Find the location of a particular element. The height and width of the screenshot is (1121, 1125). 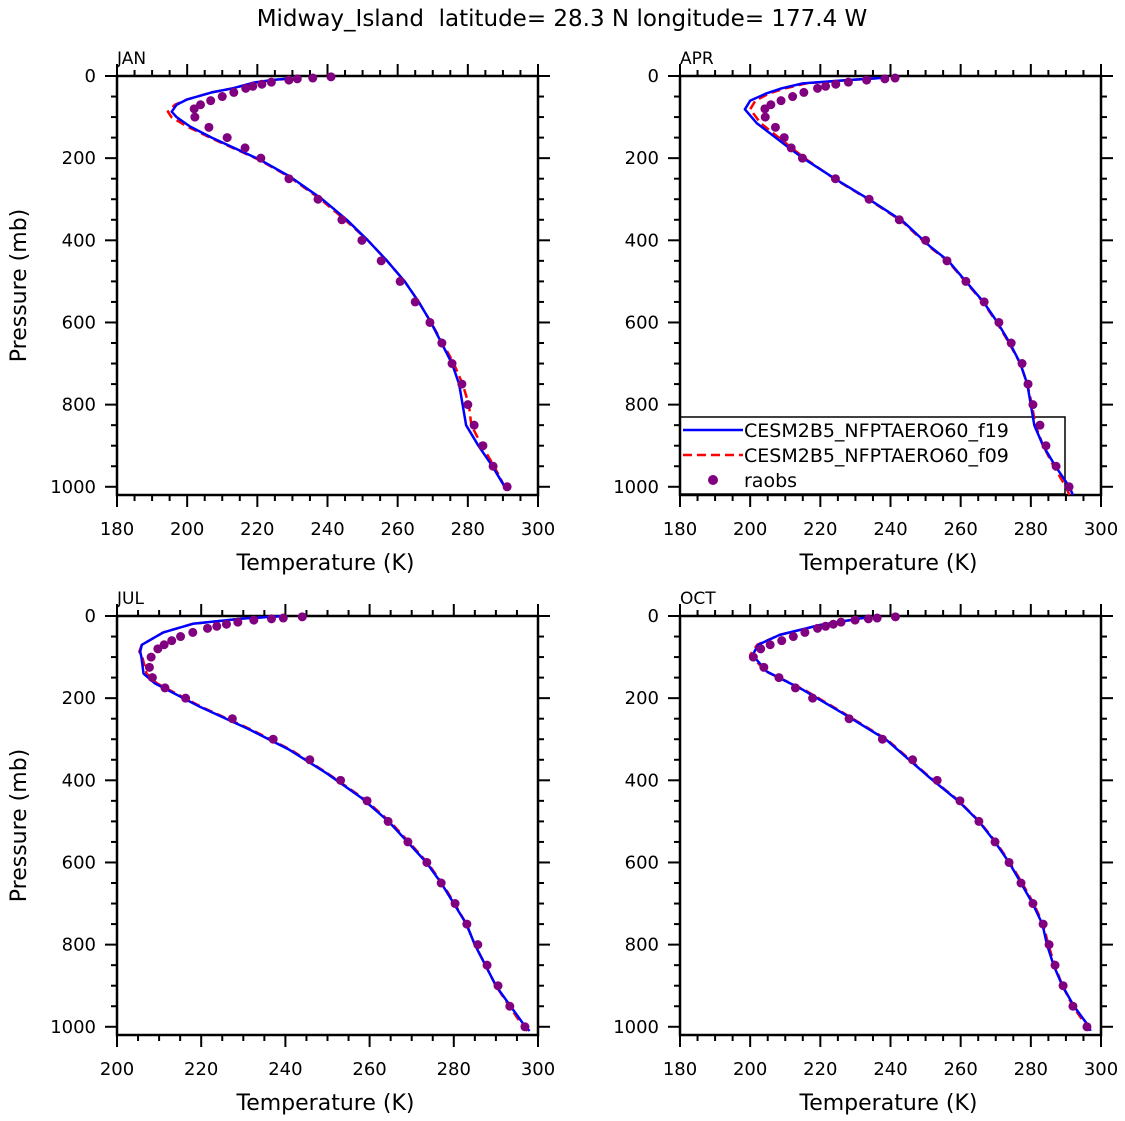

panel-label: APR is located at coordinates (697, 59).